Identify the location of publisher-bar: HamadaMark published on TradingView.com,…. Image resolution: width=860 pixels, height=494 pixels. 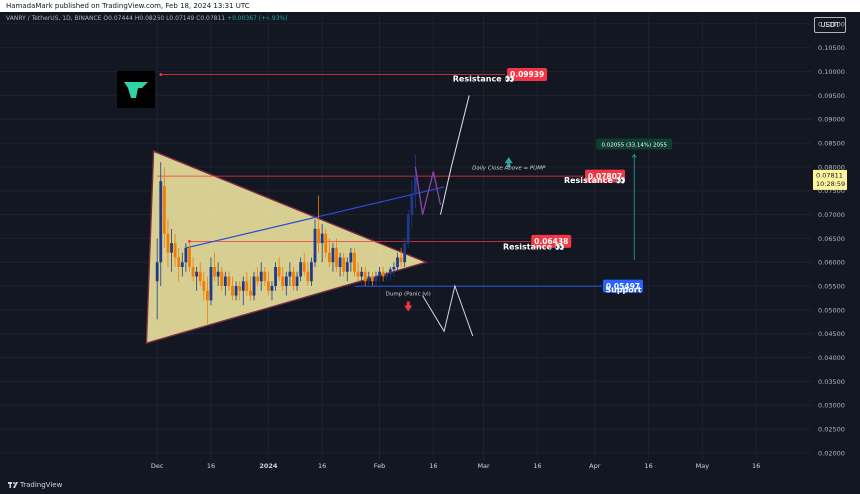
(430, 6).